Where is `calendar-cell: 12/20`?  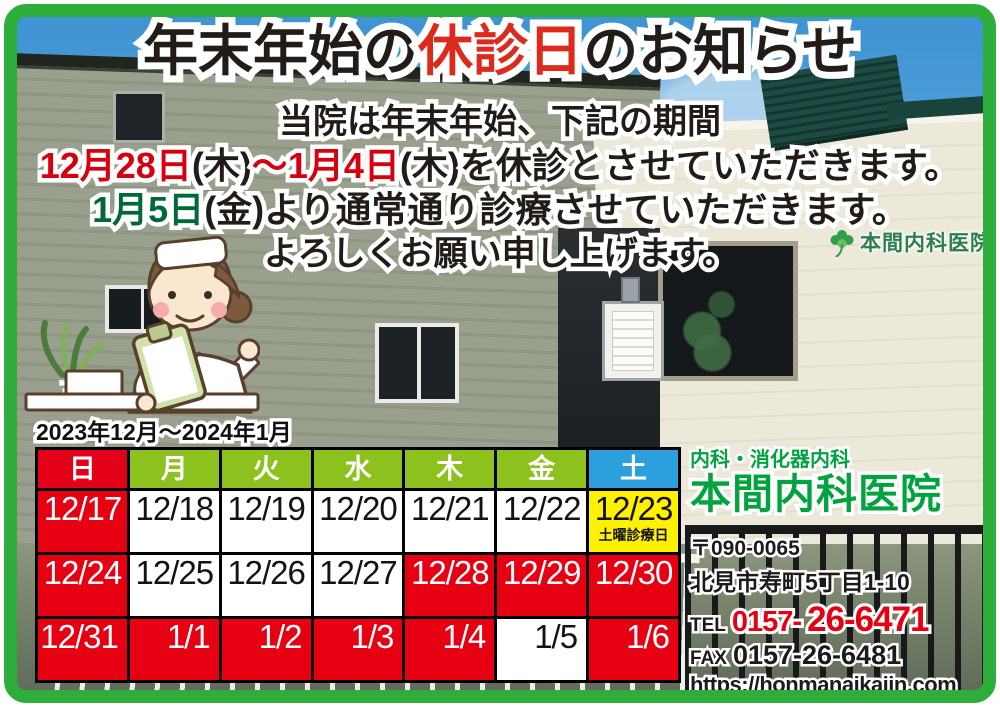 calendar-cell: 12/20 is located at coordinates (358, 521).